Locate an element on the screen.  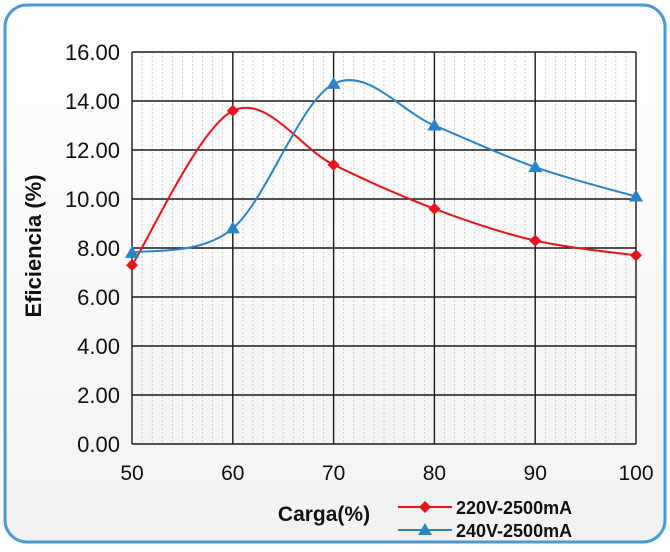
x-tick-label: 90 is located at coordinates (535, 473).